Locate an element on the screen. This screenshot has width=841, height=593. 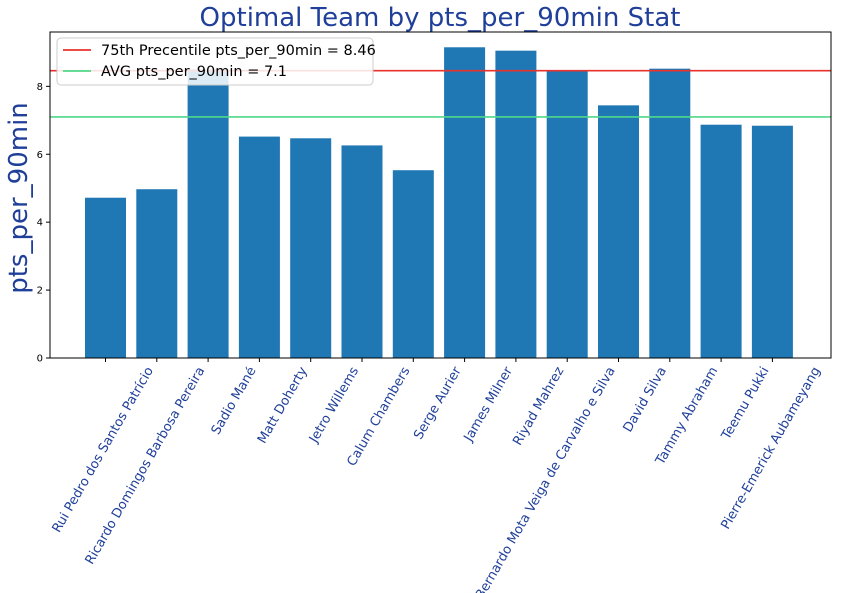
x-tick-label: David Silva is located at coordinates (645, 400).